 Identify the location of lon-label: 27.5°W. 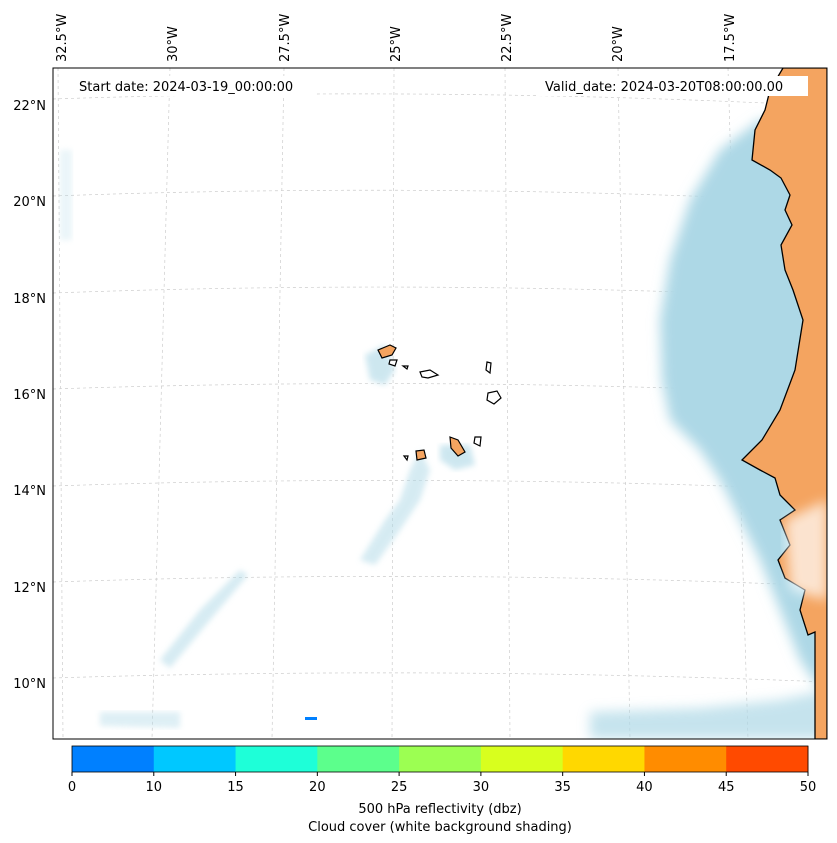
(285, 38).